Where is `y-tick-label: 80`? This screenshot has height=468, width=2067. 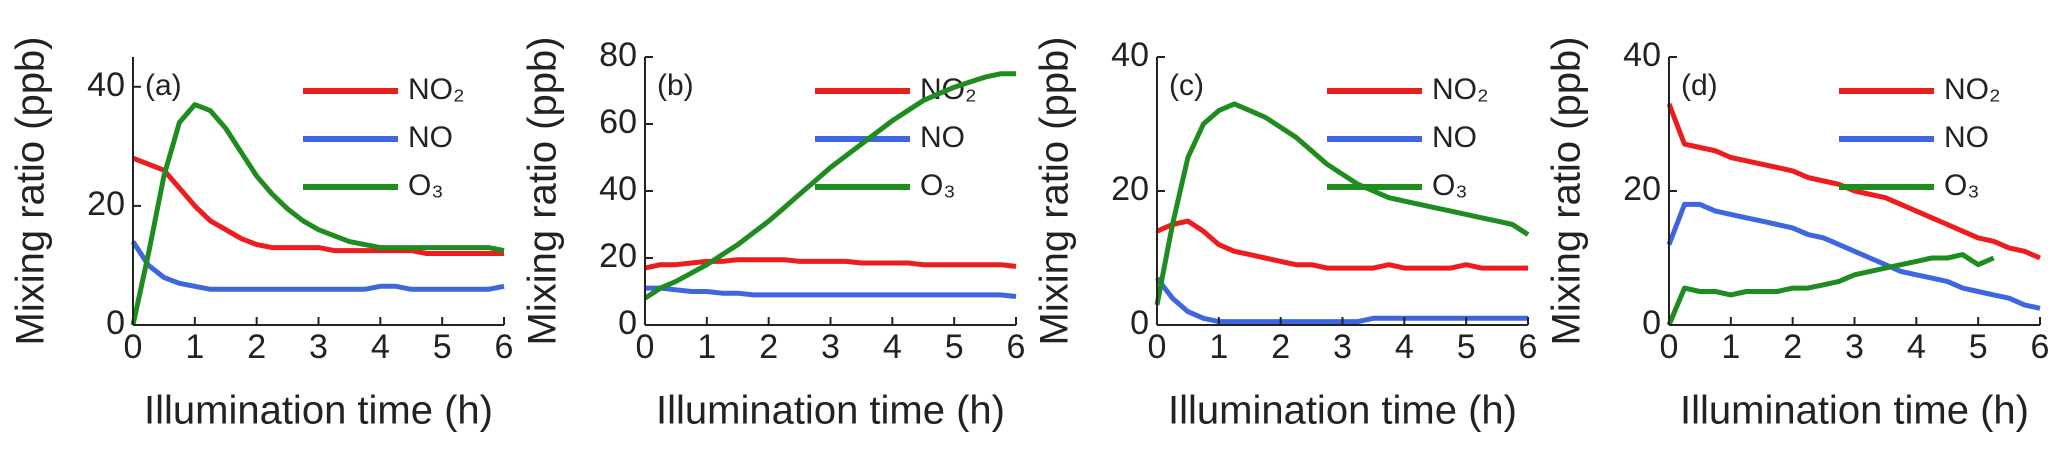
y-tick-label: 80 is located at coordinates (618, 55).